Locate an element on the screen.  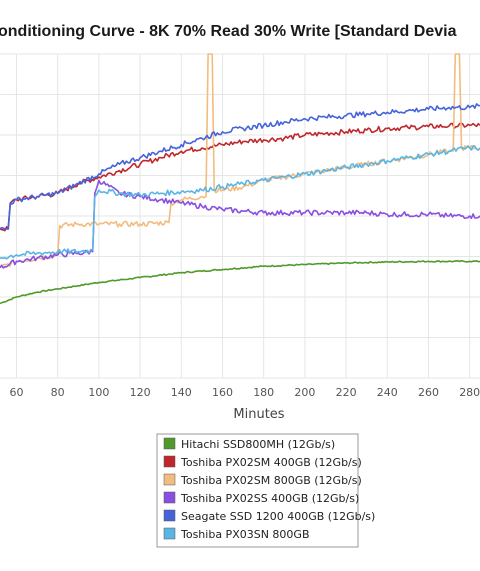
legend-entry: Toshiba PX02SM 400GB (12Gb/s) is located at coordinates (271, 462).